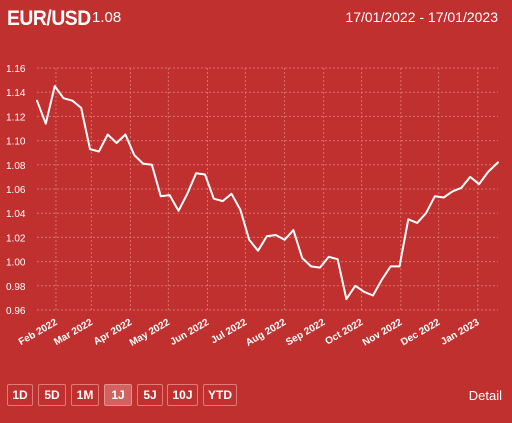 The width and height of the screenshot is (512, 423). What do you see at coordinates (85, 395) in the screenshot?
I see `range-button-1m: 1M` at bounding box center [85, 395].